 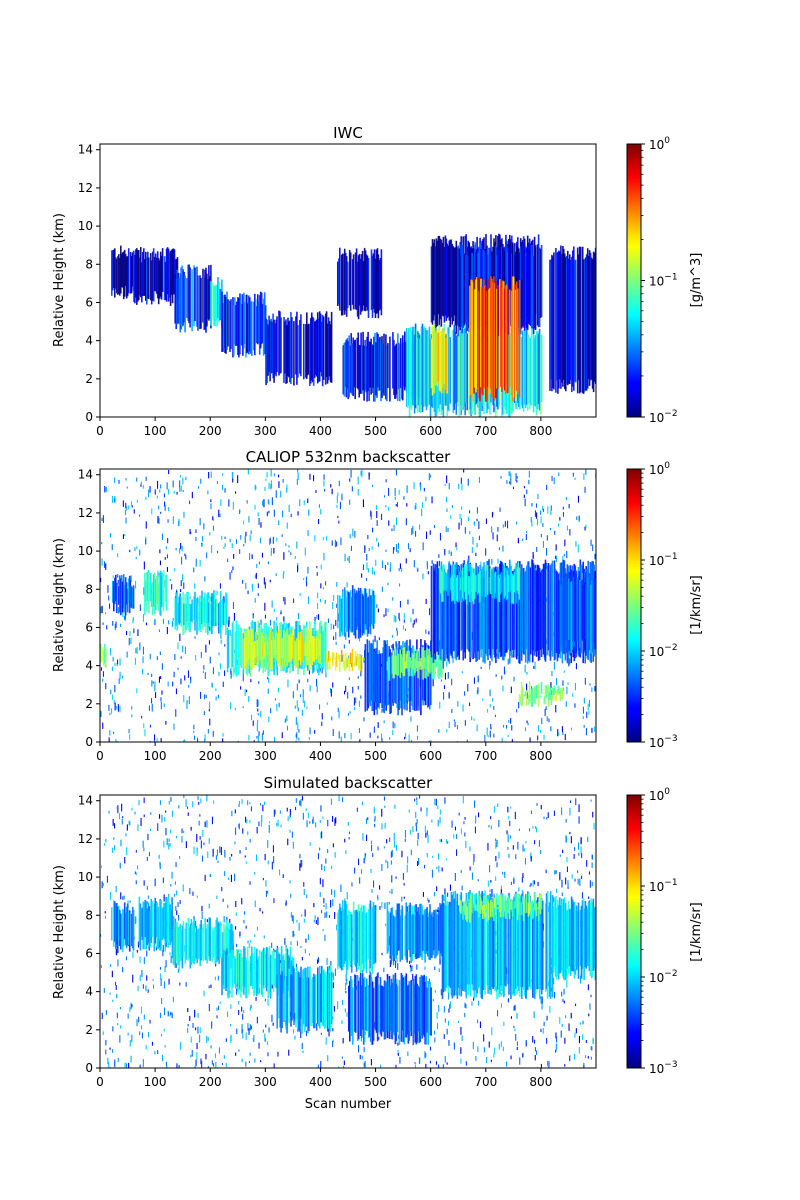 I want to click on colorbar-tick-label: 10−1, so click(x=663, y=560).